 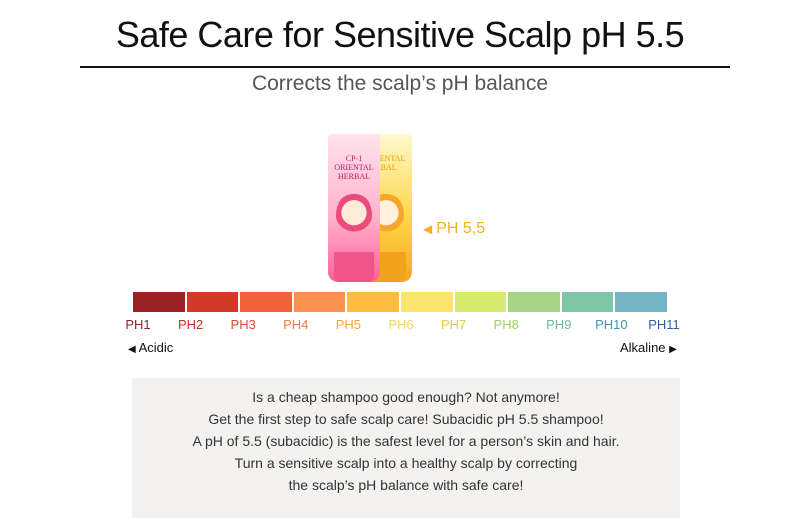 What do you see at coordinates (673, 349) in the screenshot?
I see `right-triangle-icon: ▶` at bounding box center [673, 349].